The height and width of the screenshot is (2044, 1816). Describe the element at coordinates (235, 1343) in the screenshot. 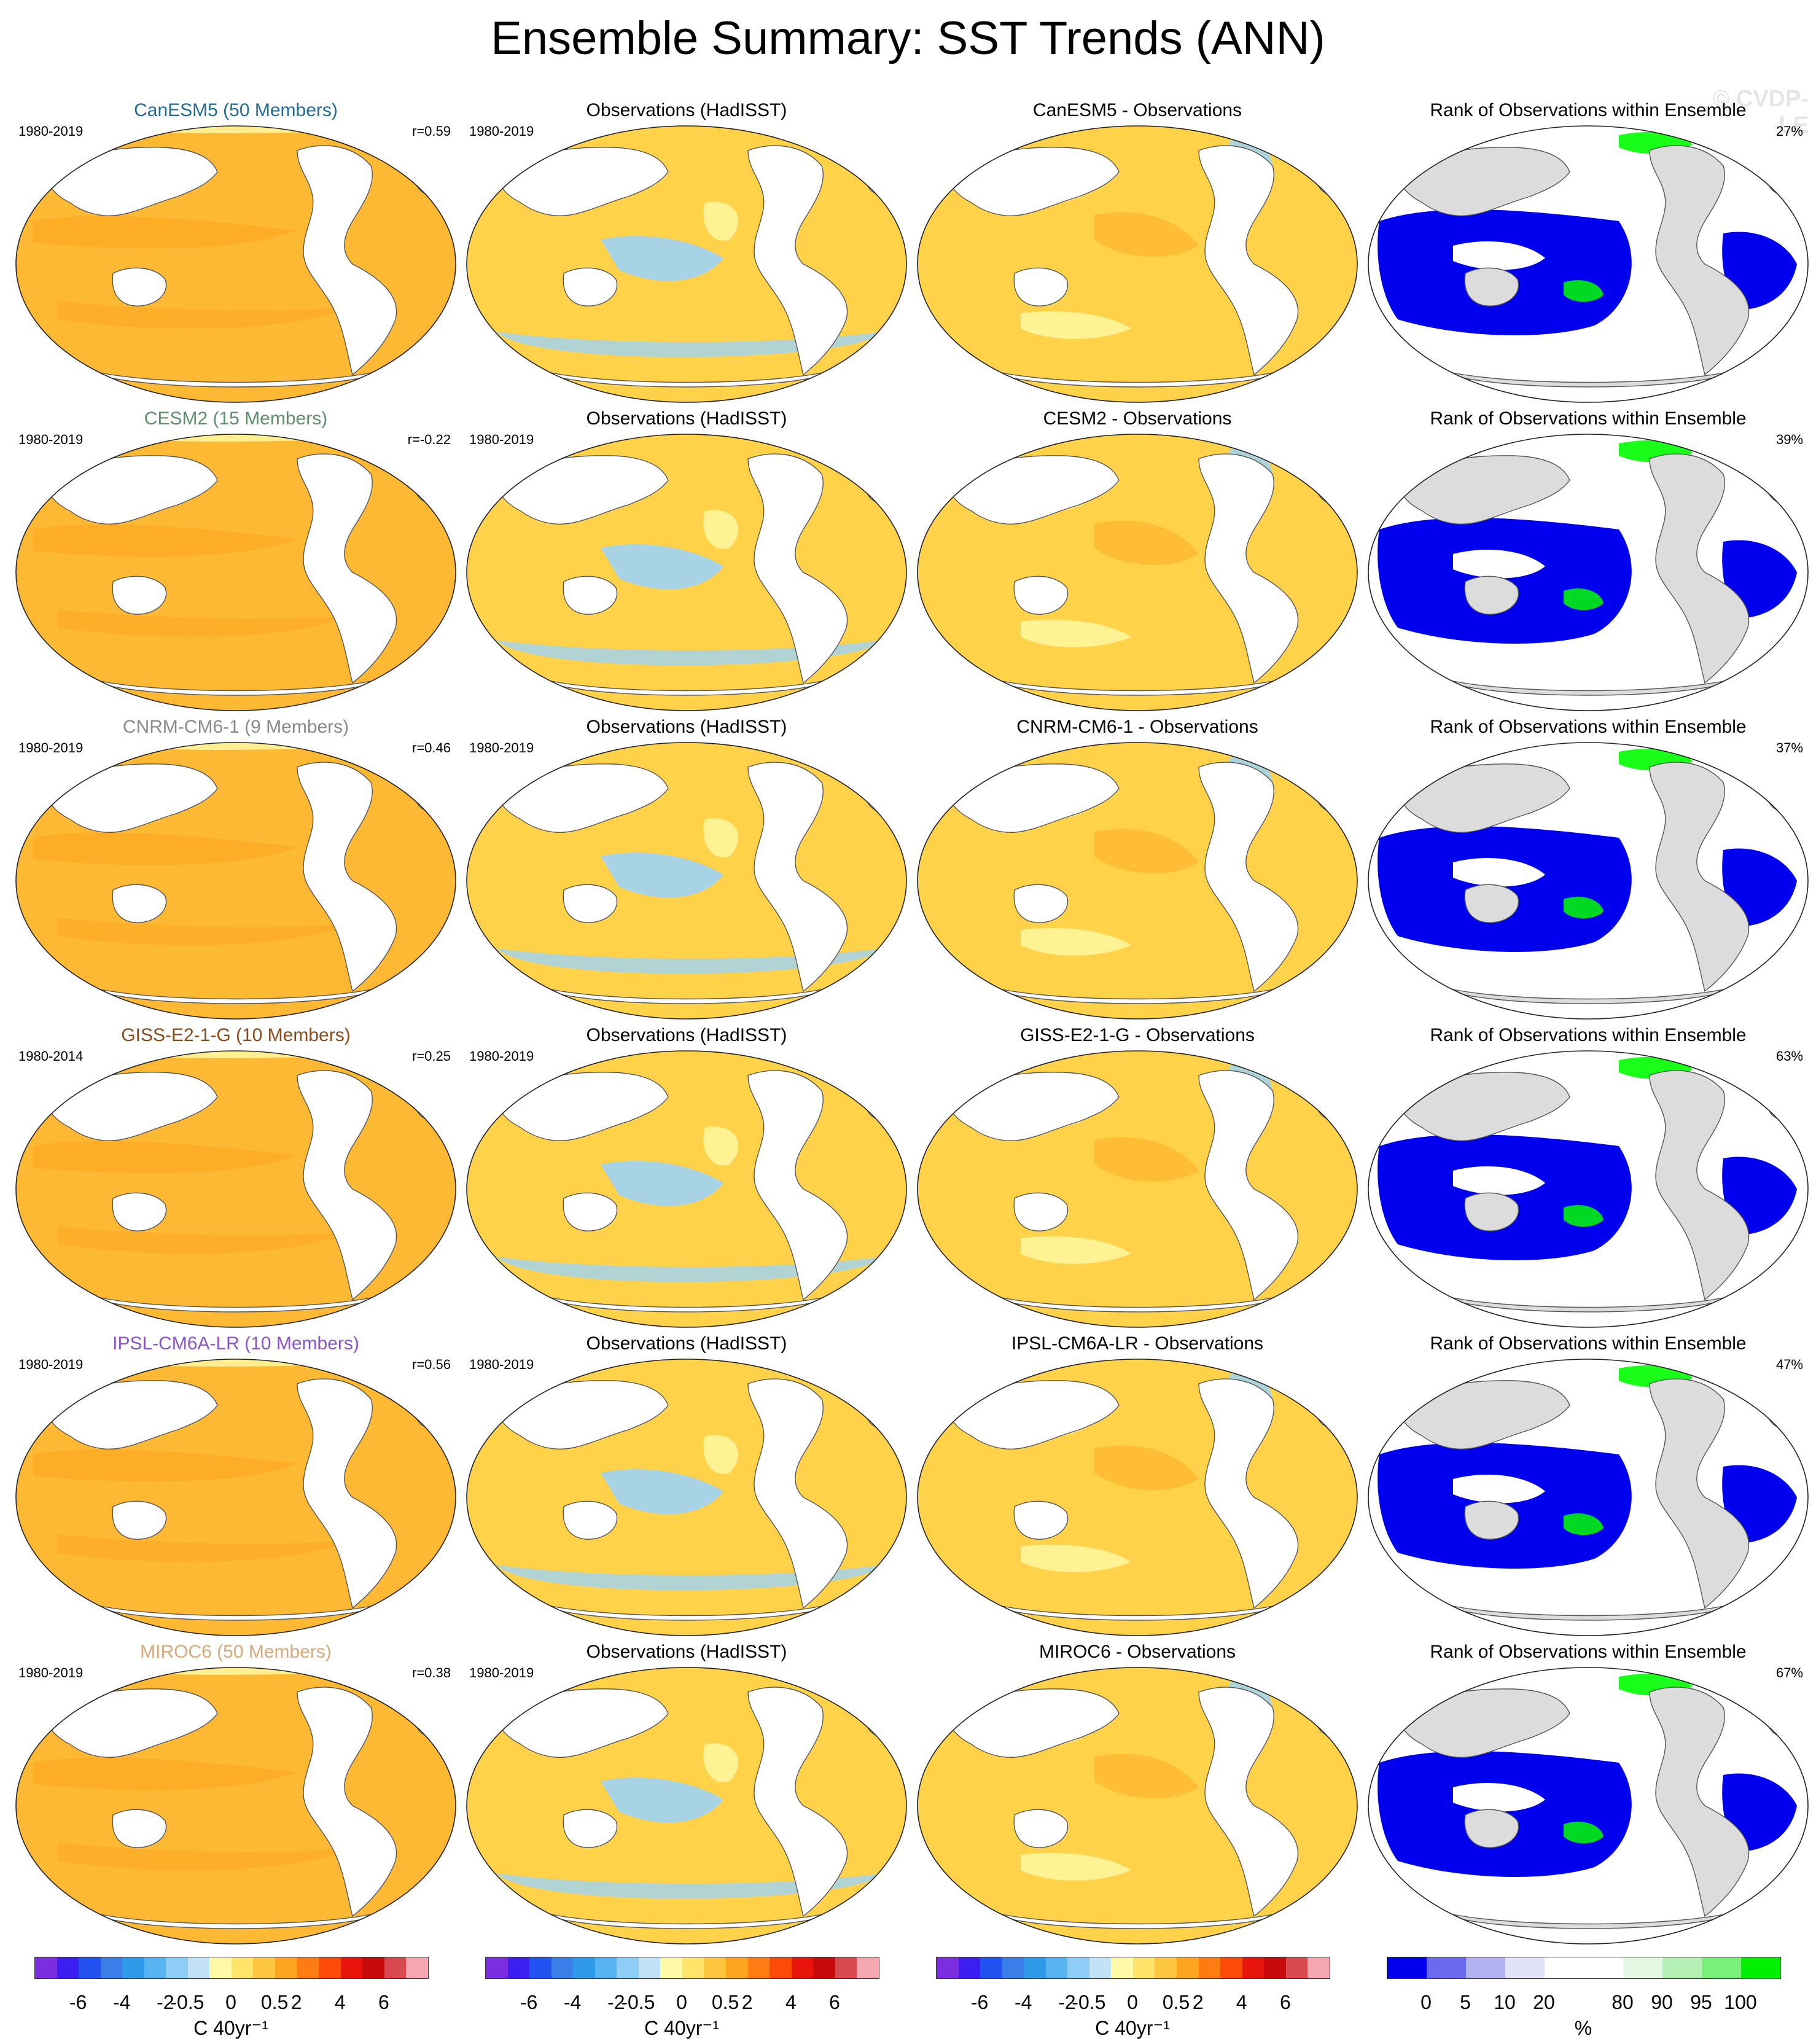

I see `model-panel-title: IPSL-CM6A-LR (10 Members)` at that location.